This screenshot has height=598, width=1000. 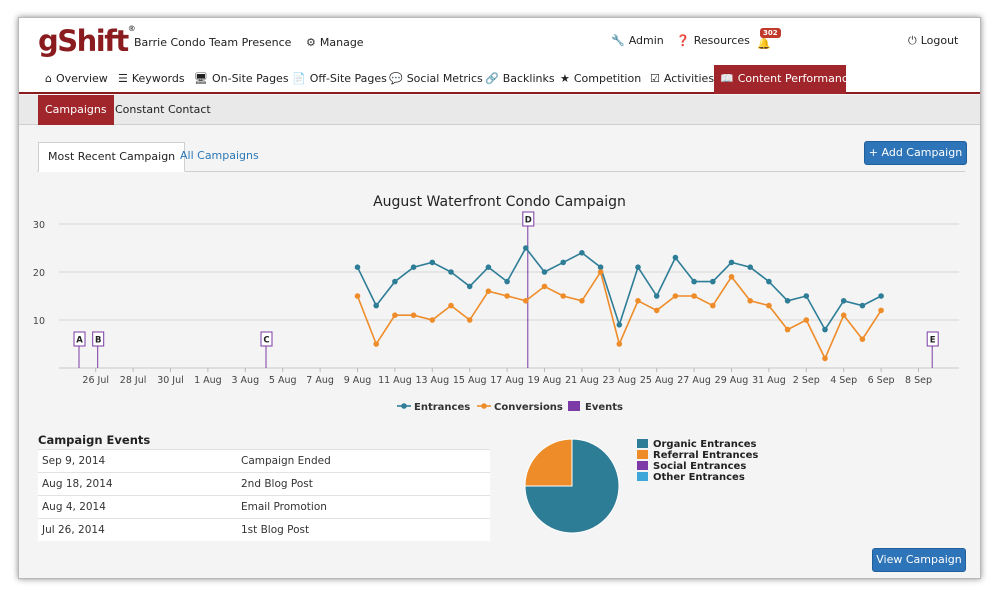 I want to click on pie-legend-item: Other Entrances, so click(x=697, y=477).